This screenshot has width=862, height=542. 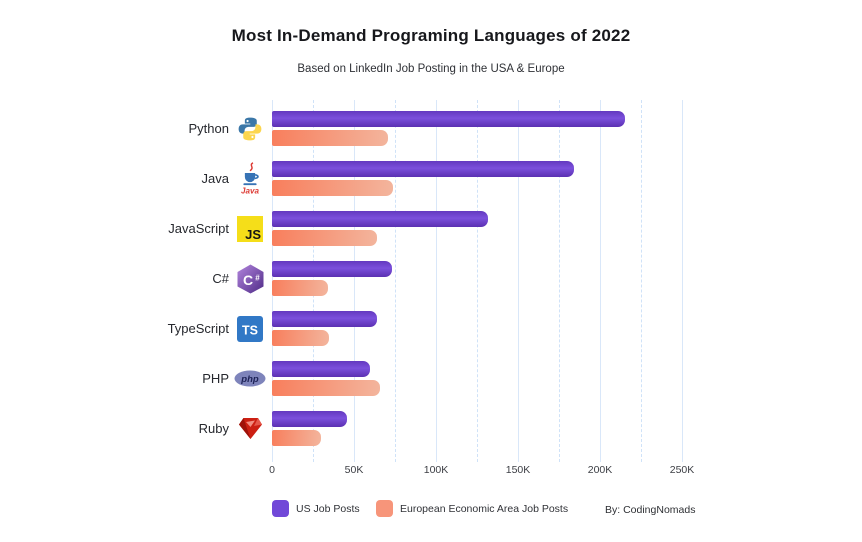 I want to click on eea-bar-php, so click(x=326, y=388).